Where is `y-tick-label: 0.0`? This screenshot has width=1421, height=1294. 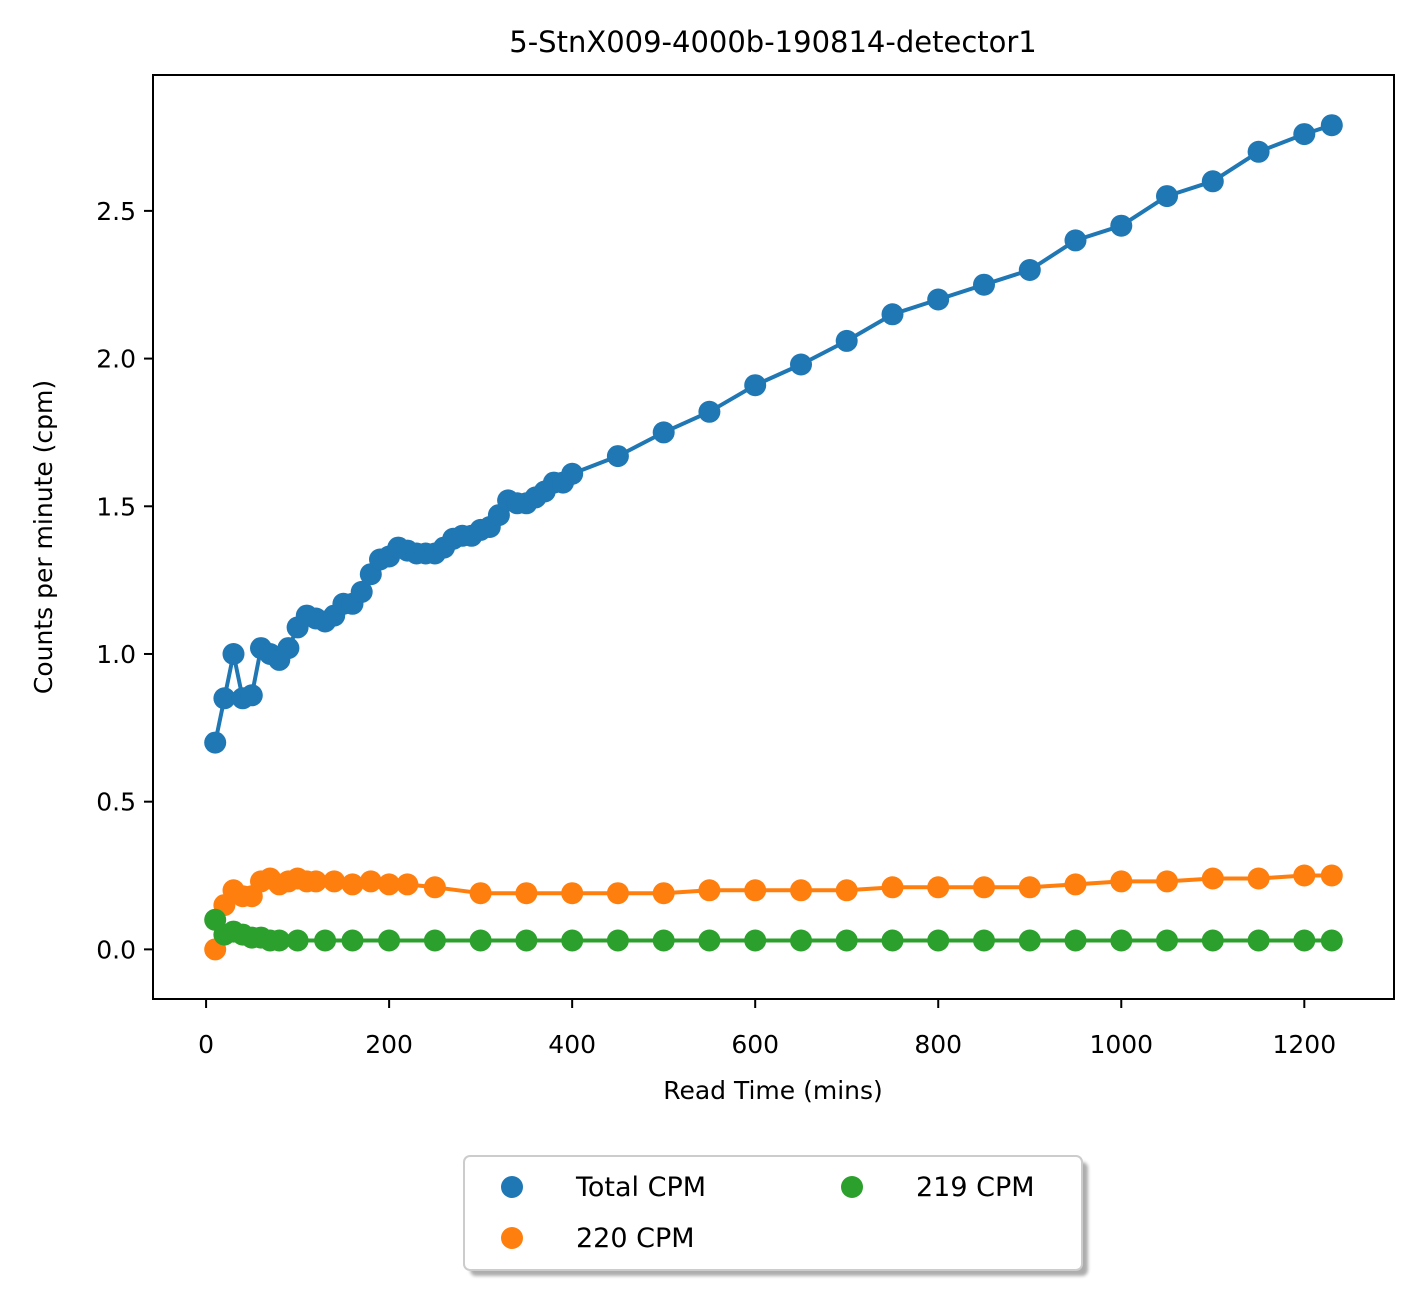 y-tick-label: 0.0 is located at coordinates (116, 949).